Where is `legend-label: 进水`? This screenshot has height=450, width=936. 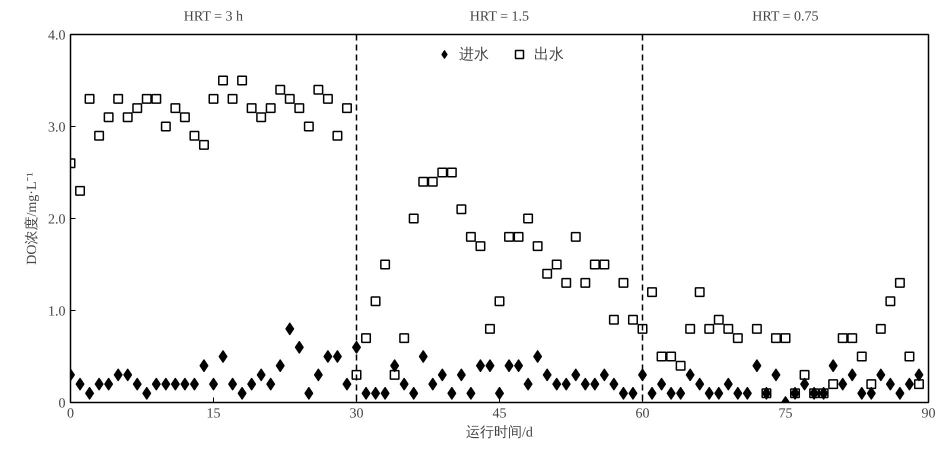
legend-label: 进水 is located at coordinates (474, 55).